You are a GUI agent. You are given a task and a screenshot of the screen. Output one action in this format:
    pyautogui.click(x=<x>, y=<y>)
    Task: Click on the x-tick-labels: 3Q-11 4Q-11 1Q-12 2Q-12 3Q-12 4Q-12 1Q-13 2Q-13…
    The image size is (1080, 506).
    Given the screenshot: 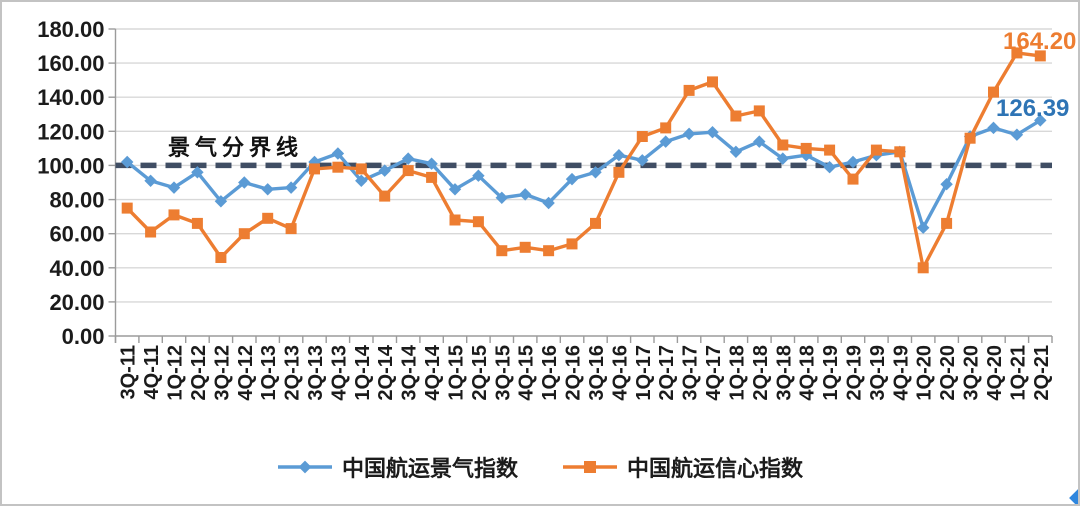 What is the action you would take?
    pyautogui.click(x=585, y=372)
    